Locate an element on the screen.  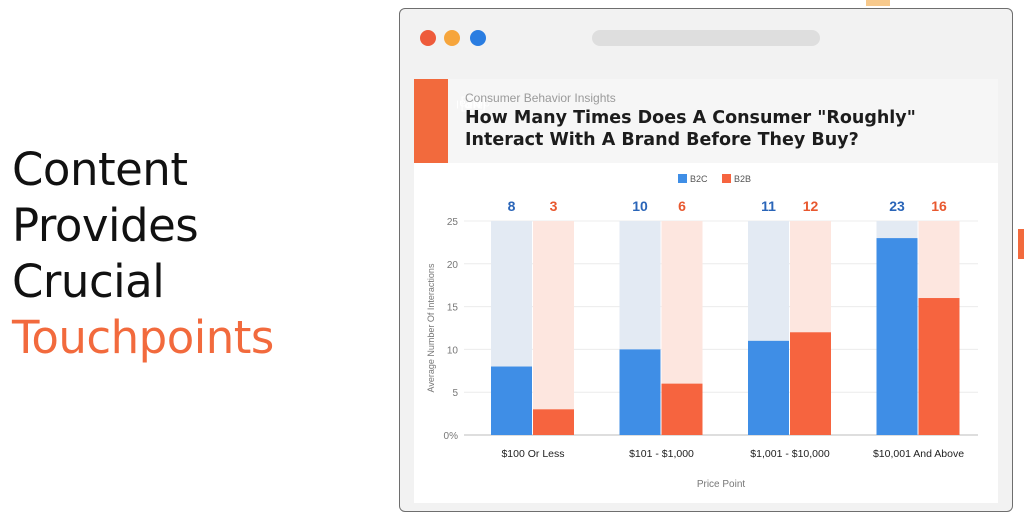
maximize-dot is located at coordinates (478, 38).